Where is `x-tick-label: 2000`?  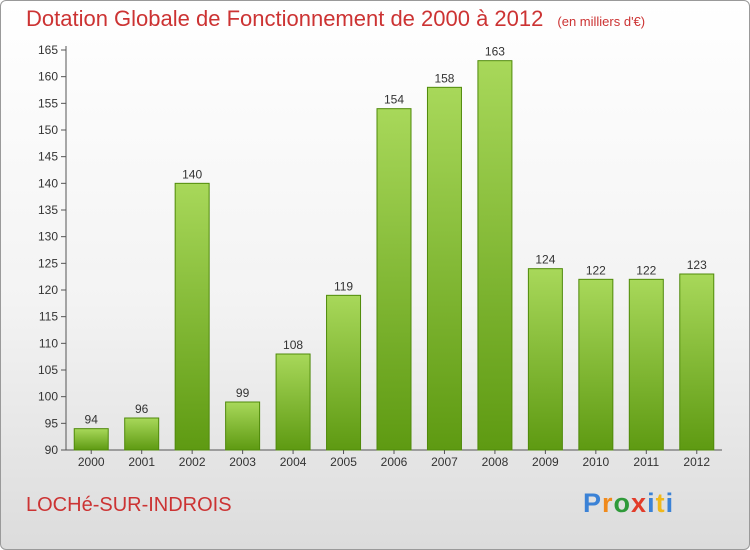
x-tick-label: 2000 is located at coordinates (91, 462).